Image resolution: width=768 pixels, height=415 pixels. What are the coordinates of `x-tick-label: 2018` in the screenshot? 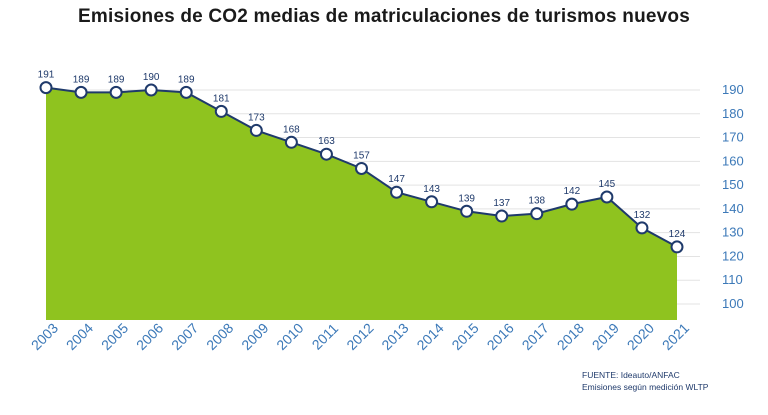 It's located at (570, 336).